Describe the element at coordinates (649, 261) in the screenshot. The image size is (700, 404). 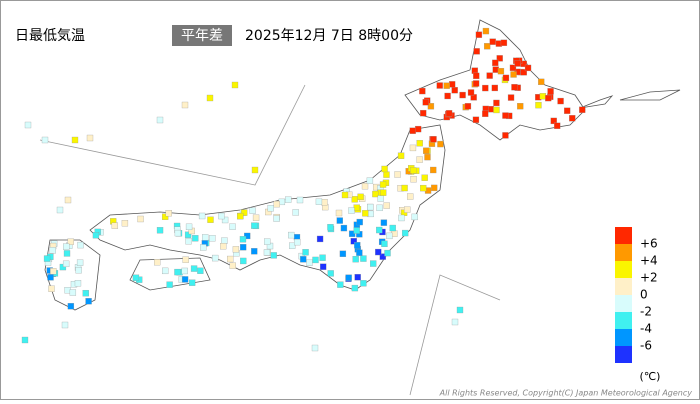
I see `legend-label: +4` at that location.